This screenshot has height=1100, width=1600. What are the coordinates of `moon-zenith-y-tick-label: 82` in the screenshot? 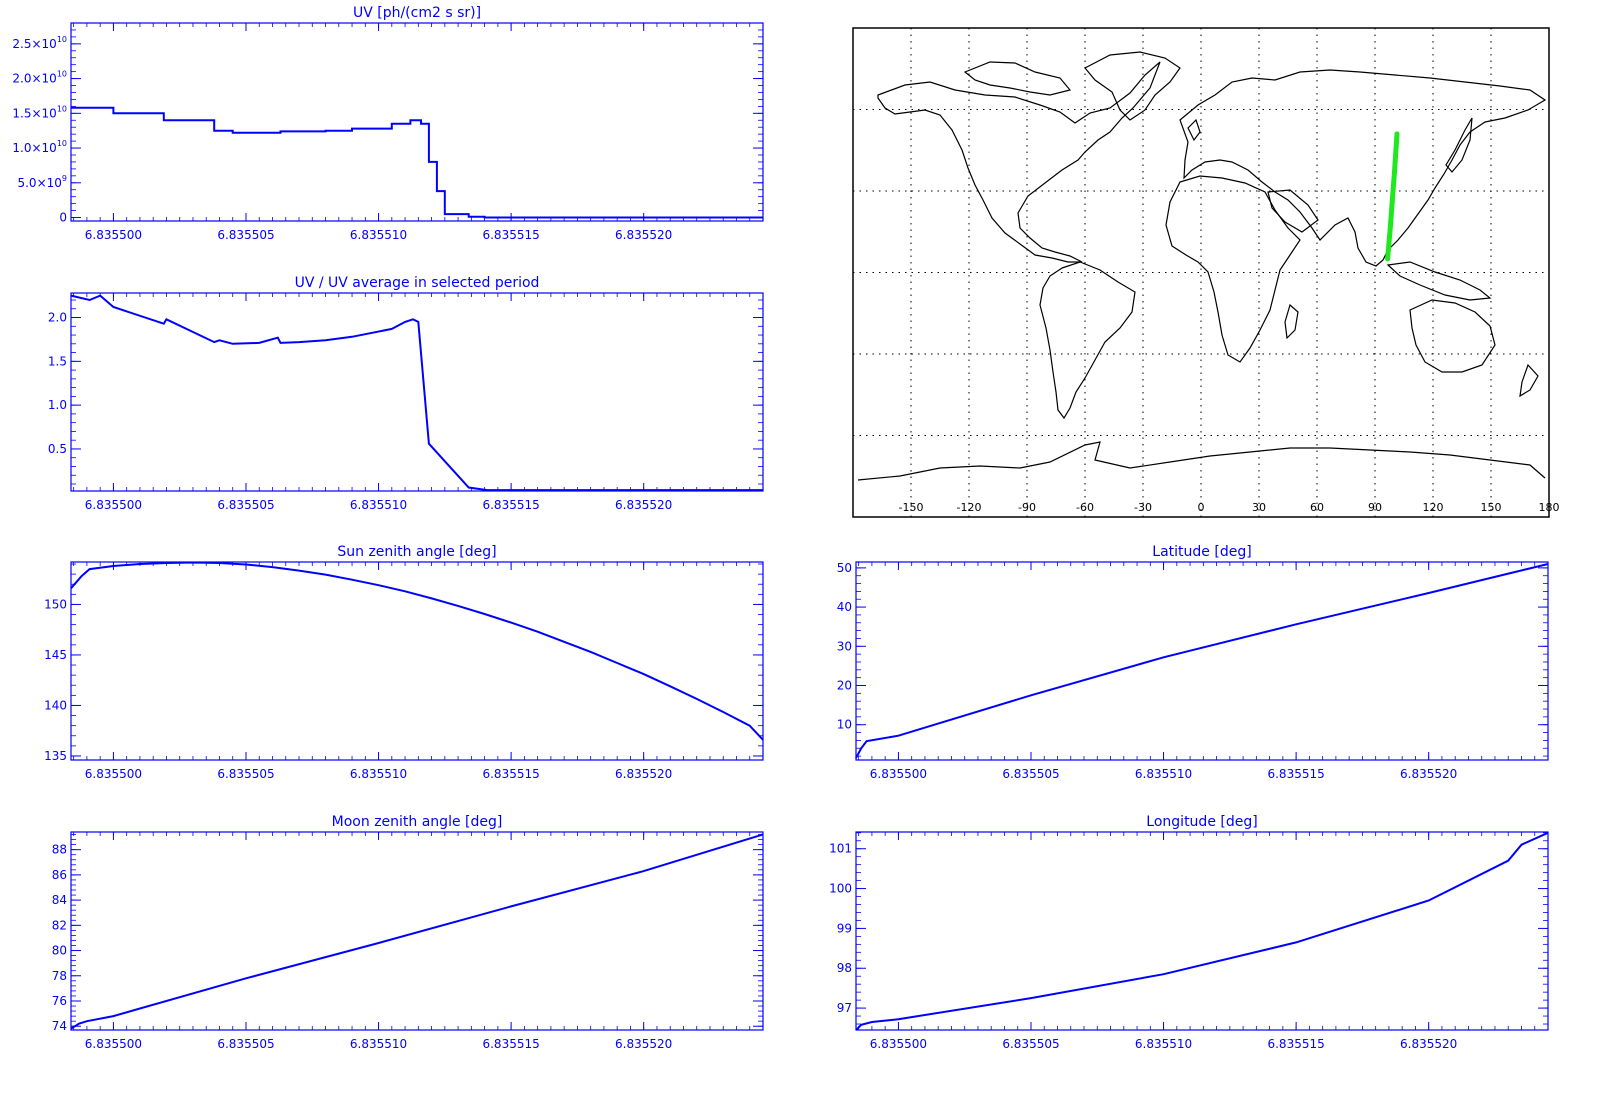 It's located at (59, 925).